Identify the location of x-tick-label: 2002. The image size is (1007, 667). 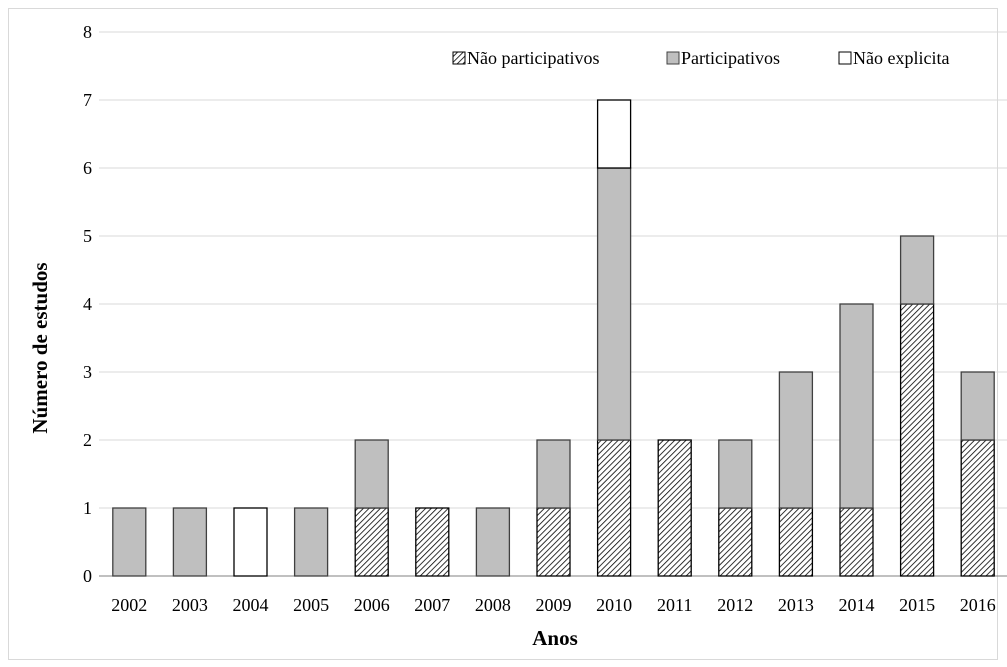
(129, 605).